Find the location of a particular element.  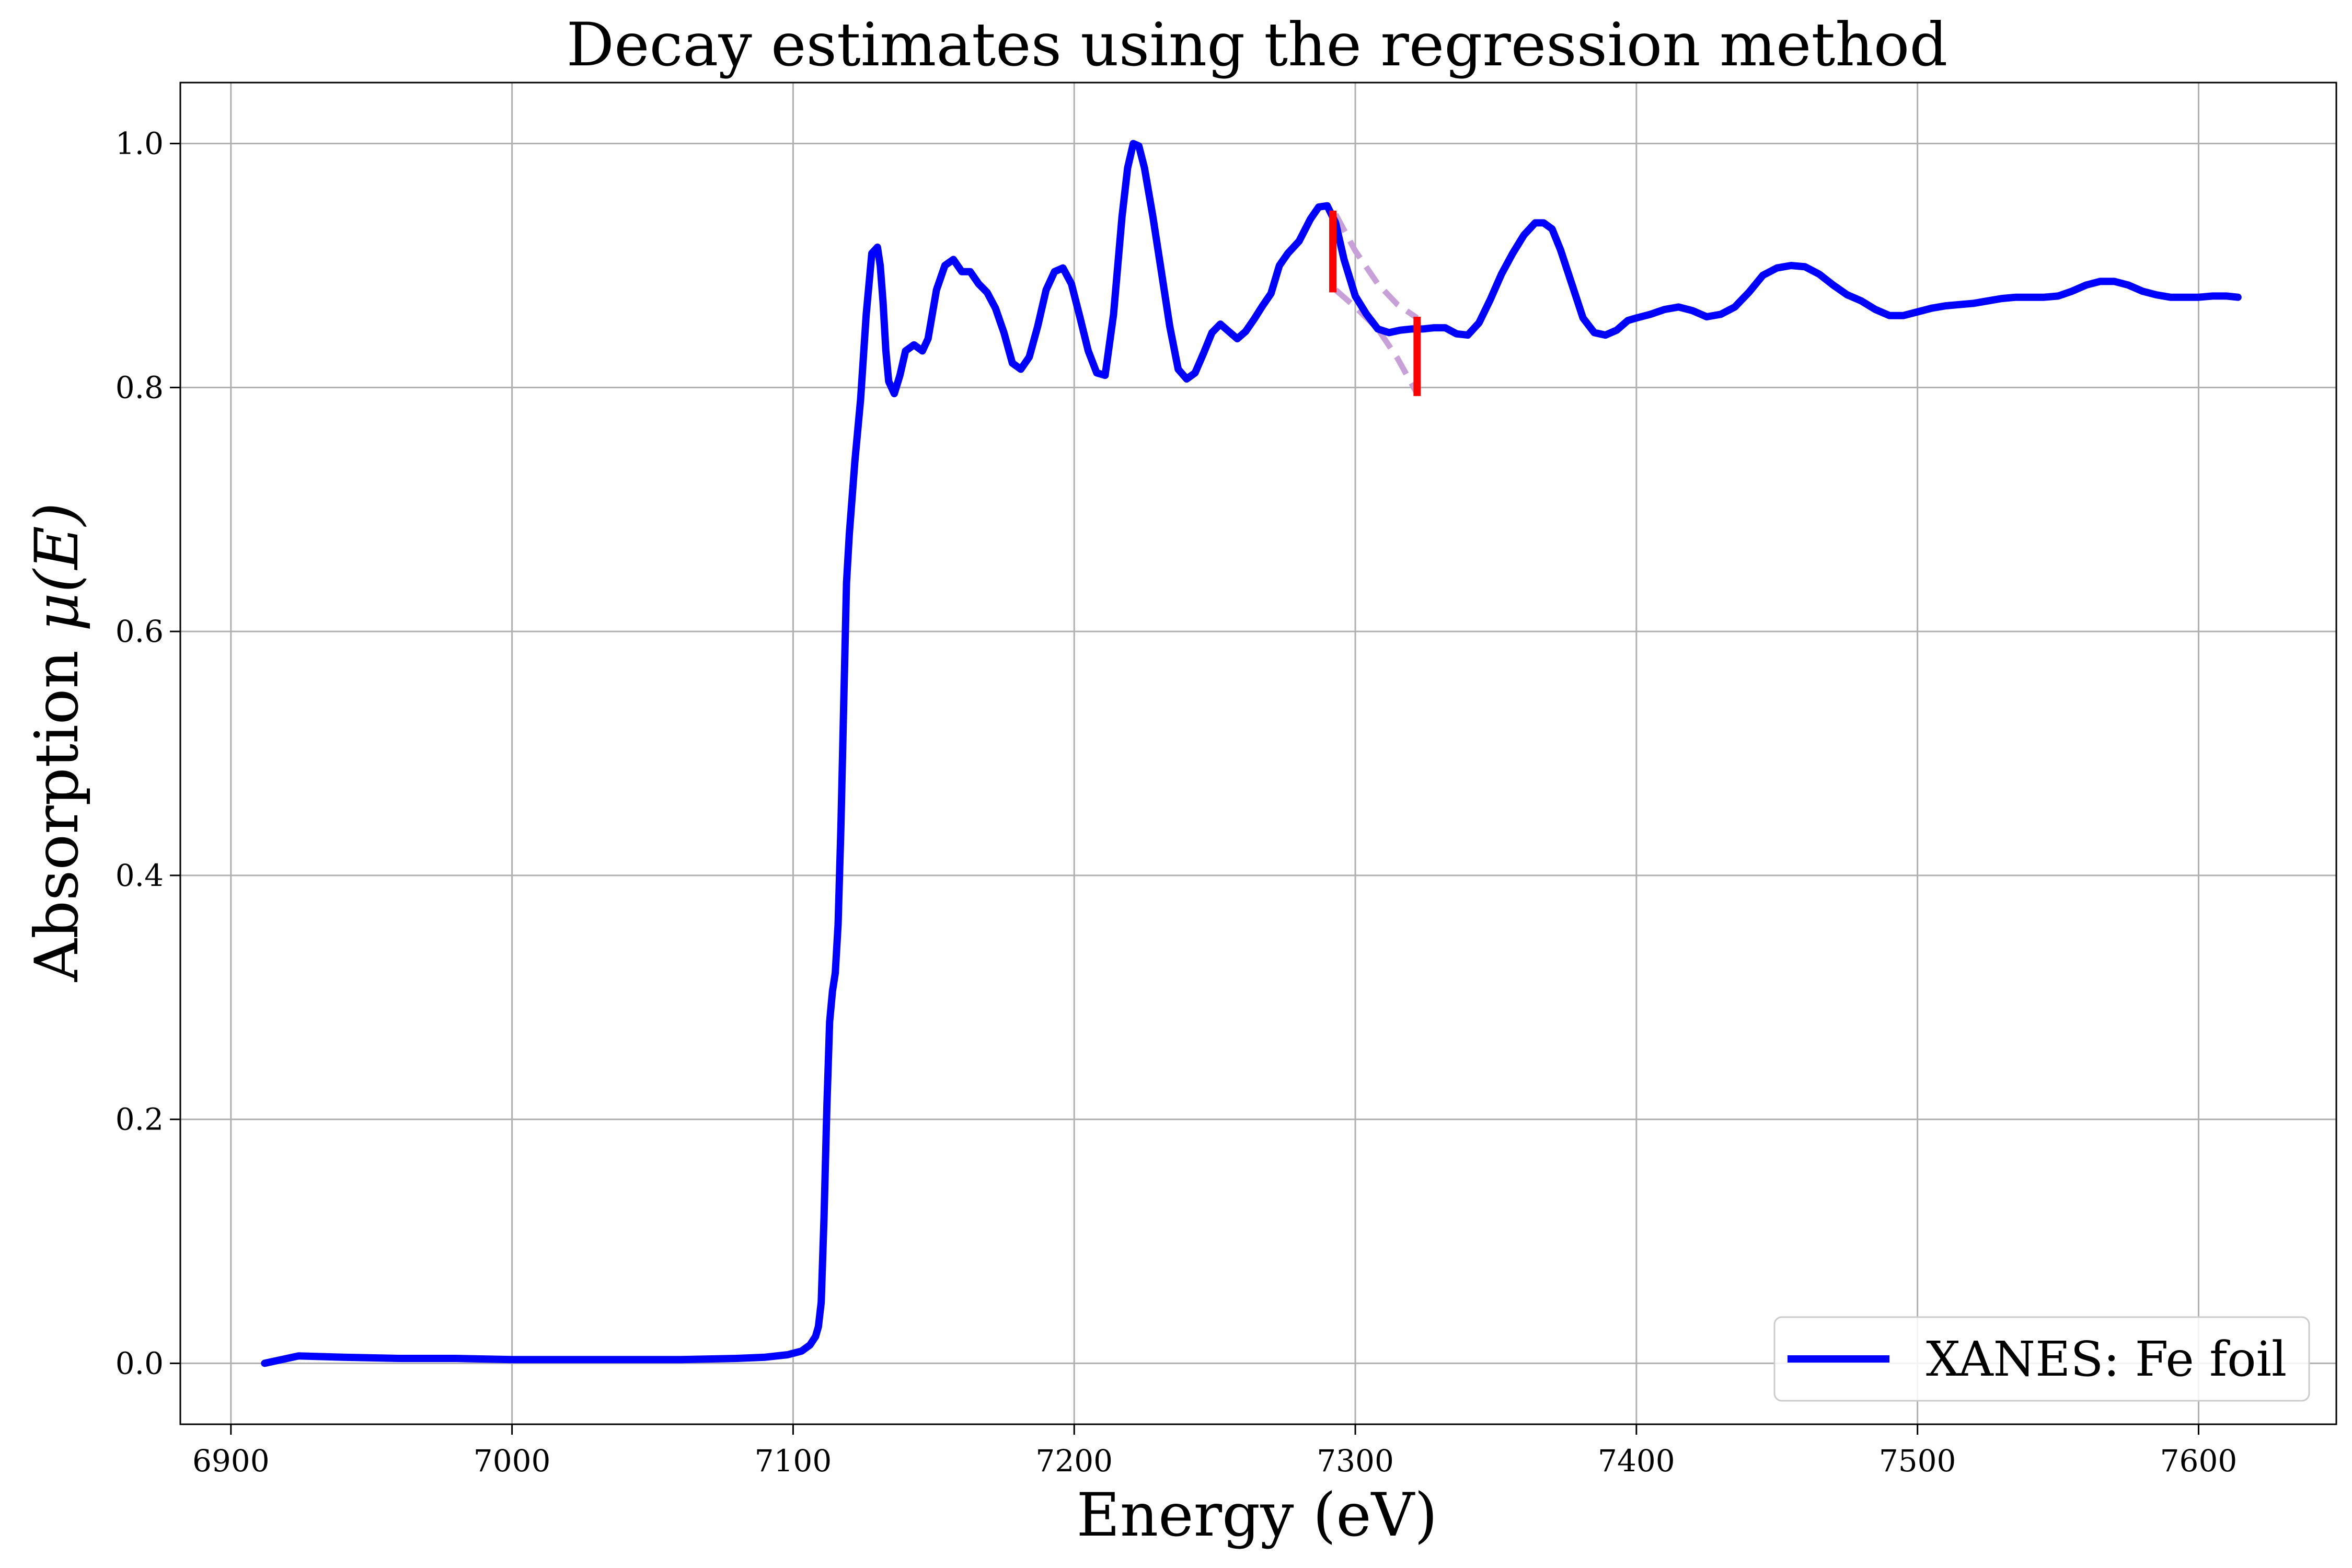

x-tick-label: 7000 is located at coordinates (512, 1461).